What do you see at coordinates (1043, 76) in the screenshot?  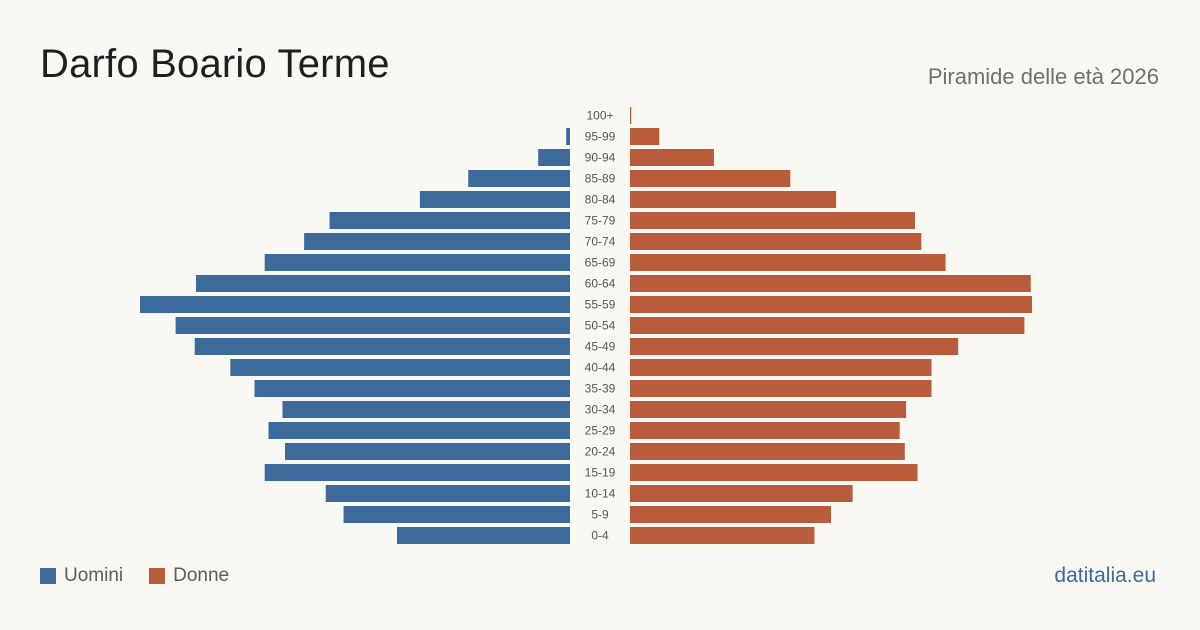 I see `chart-subtitle: Piramide delle età 2026` at bounding box center [1043, 76].